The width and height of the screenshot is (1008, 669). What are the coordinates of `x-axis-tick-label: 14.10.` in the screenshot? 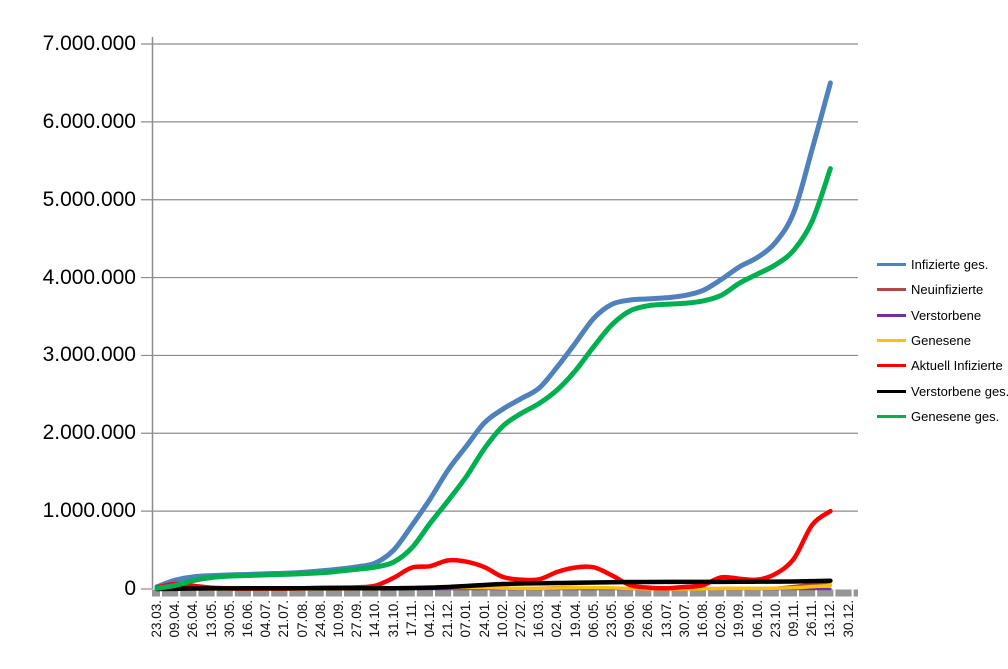 It's located at (375, 619).